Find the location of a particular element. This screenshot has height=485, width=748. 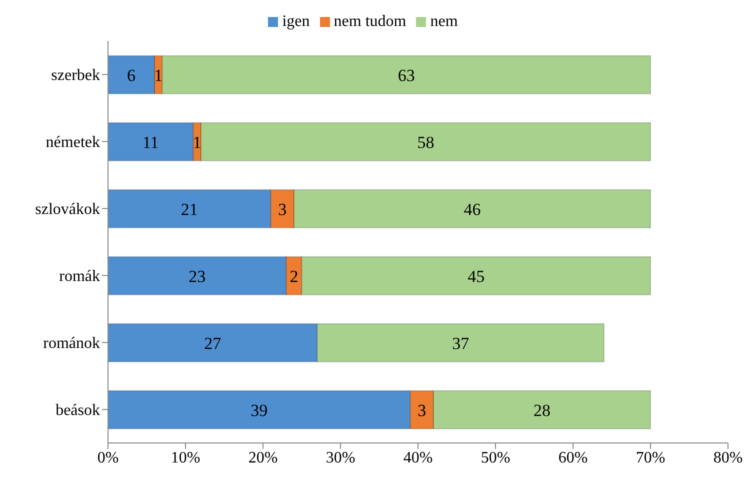

x-tick-label: 10% is located at coordinates (185, 457).